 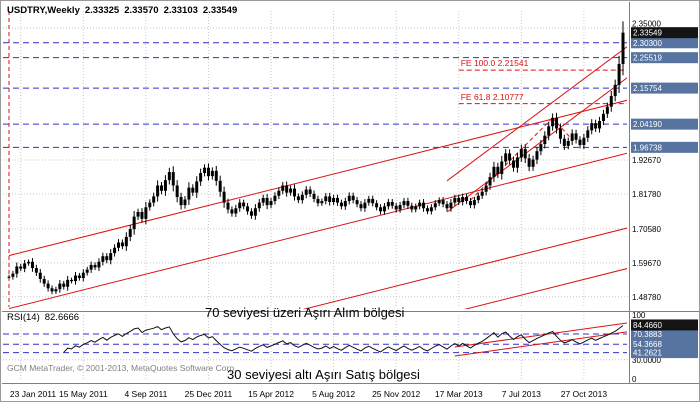 I want to click on symbol-period-label: USDTRY,Weekly, so click(x=43, y=10).